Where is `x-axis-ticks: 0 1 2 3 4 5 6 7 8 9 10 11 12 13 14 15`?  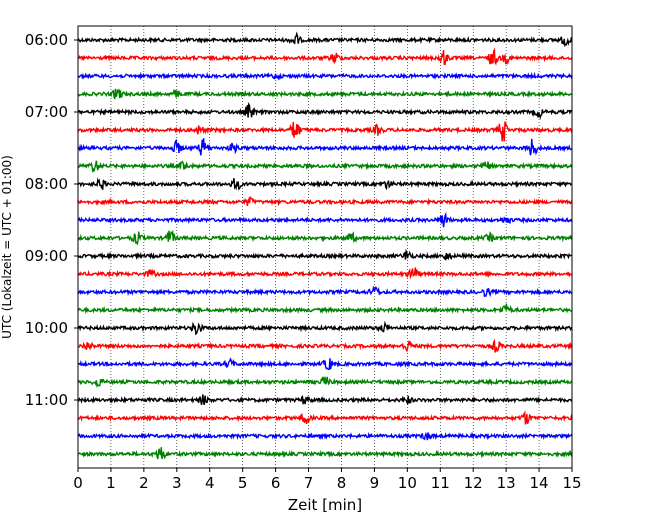 x-axis-ticks: 0 1 2 3 4 5 6 7 8 9 10 11 12 13 14 15 is located at coordinates (327, 480).